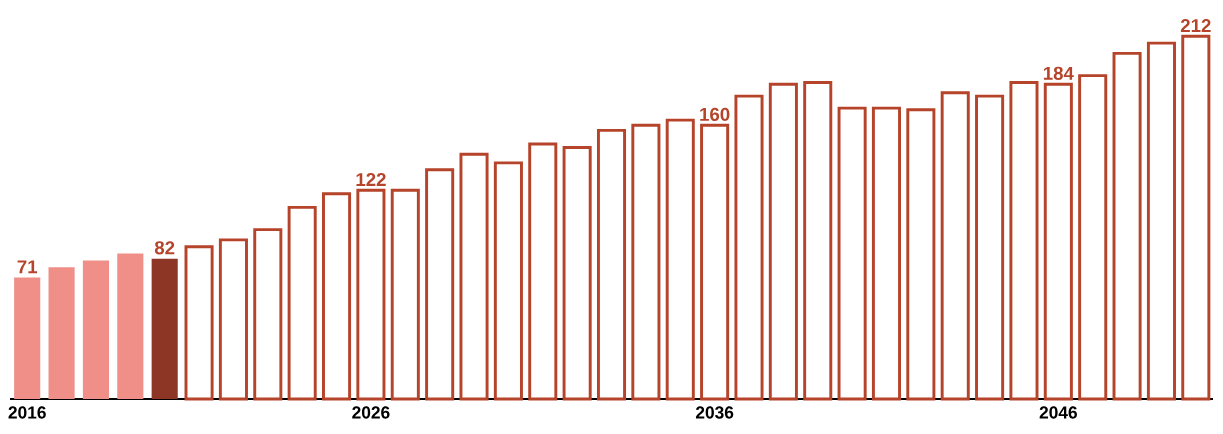  I want to click on data-label: 82, so click(164, 248).